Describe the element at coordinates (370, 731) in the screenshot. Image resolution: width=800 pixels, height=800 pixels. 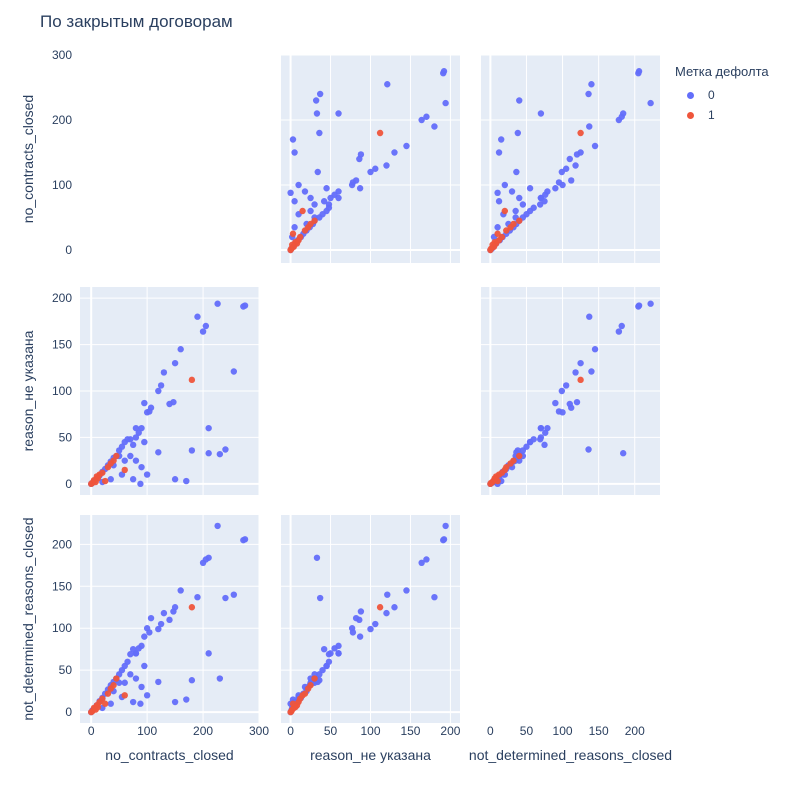
I see `x-tick-label: 100` at that location.